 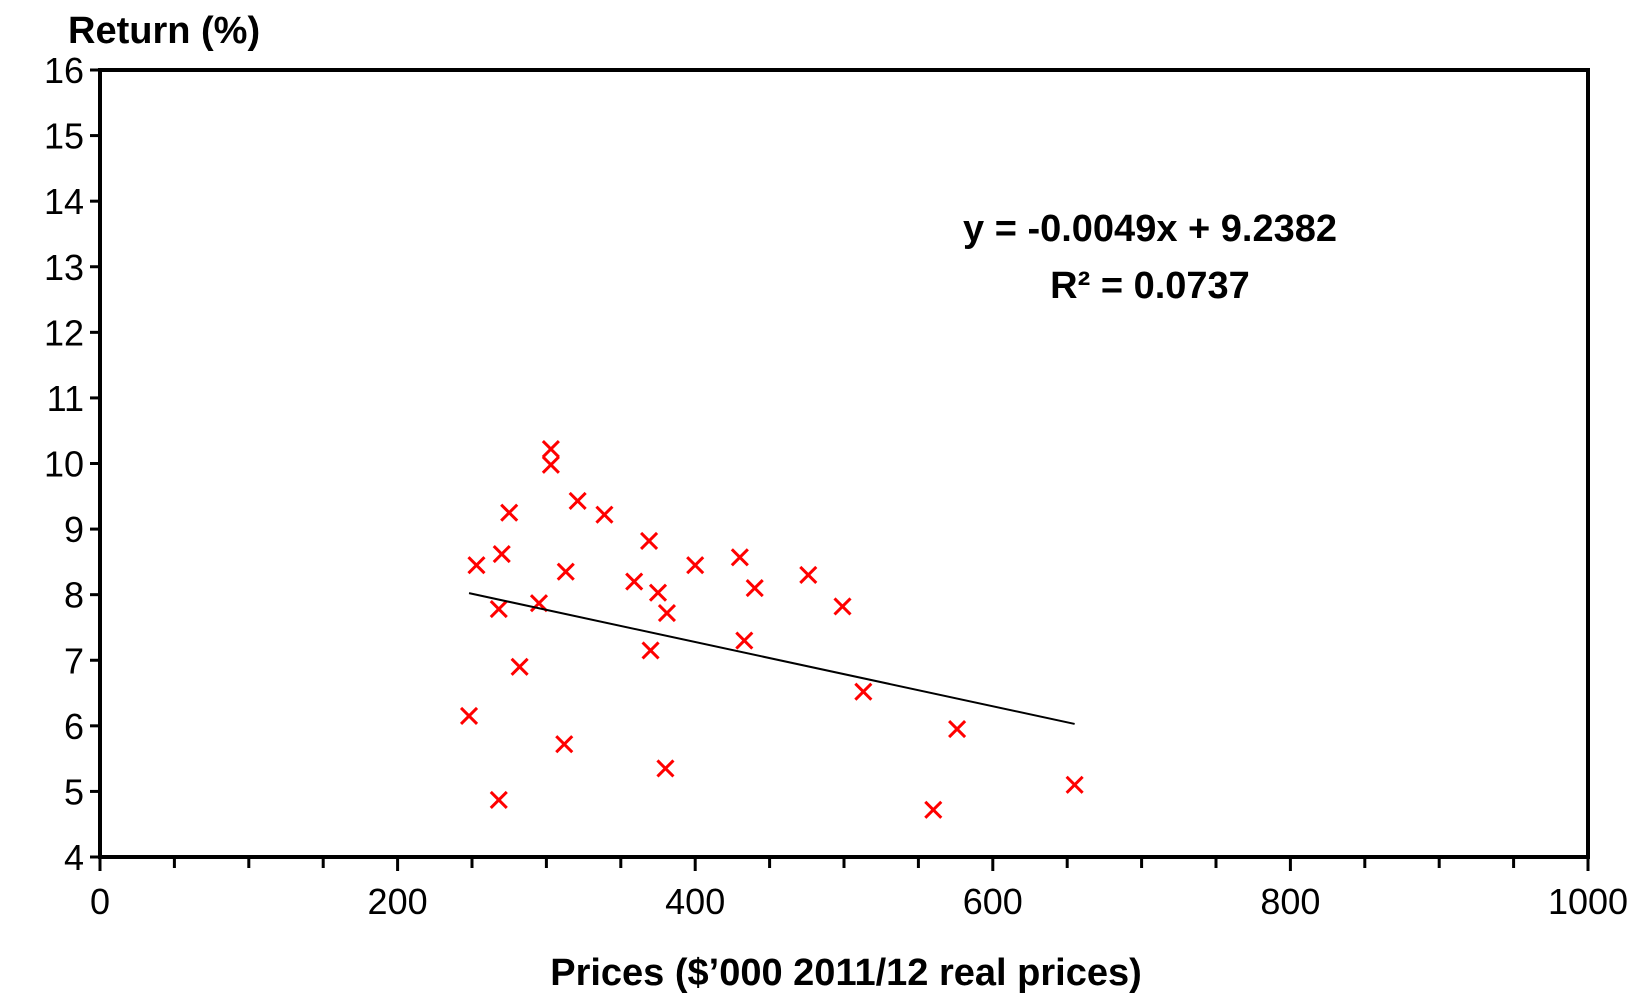 What do you see at coordinates (859, 889) in the screenshot?
I see `x-axis-ticks: 0 200 400 600 800 1000` at bounding box center [859, 889].